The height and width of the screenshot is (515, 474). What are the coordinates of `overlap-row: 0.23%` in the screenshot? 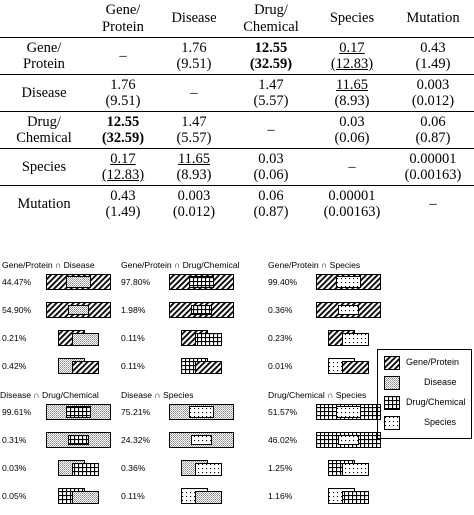 It's located at (348, 338).